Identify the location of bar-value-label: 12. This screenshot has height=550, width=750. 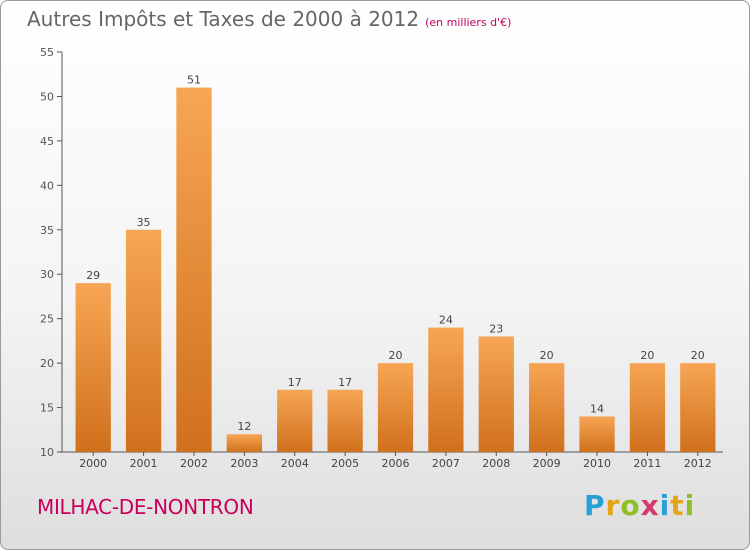
(244, 426).